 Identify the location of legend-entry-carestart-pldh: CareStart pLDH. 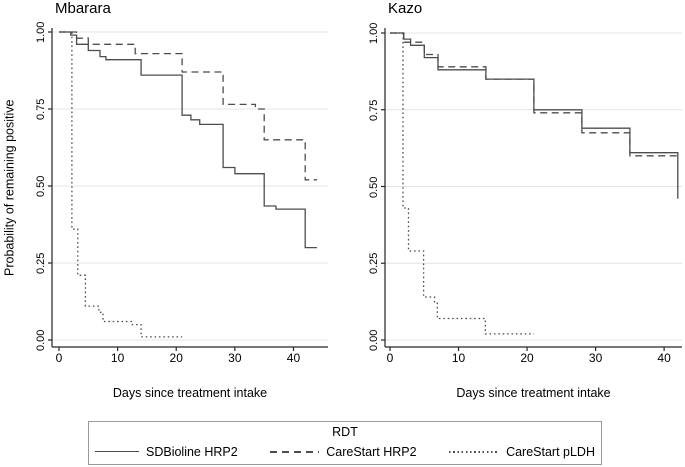
(522, 452).